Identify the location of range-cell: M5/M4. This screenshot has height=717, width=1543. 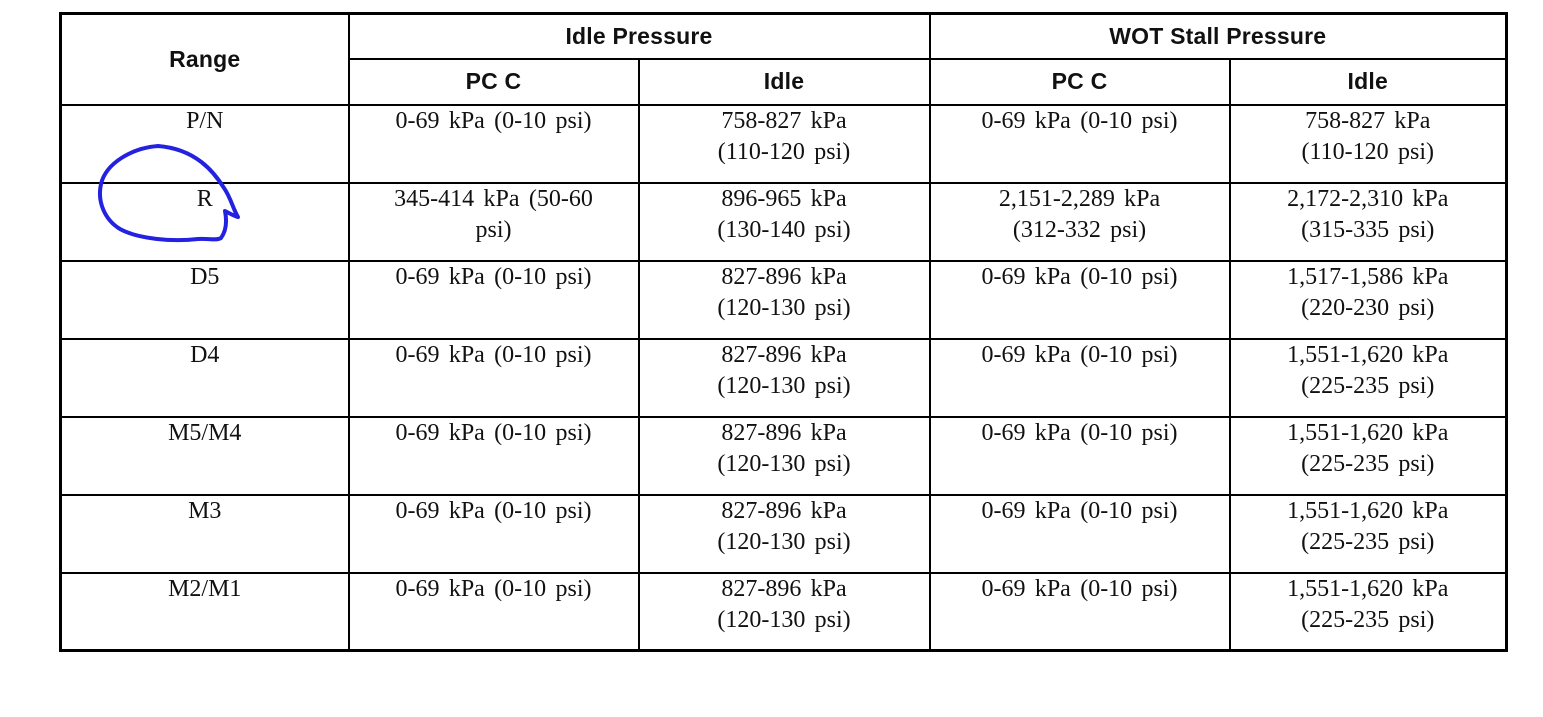
(204, 455).